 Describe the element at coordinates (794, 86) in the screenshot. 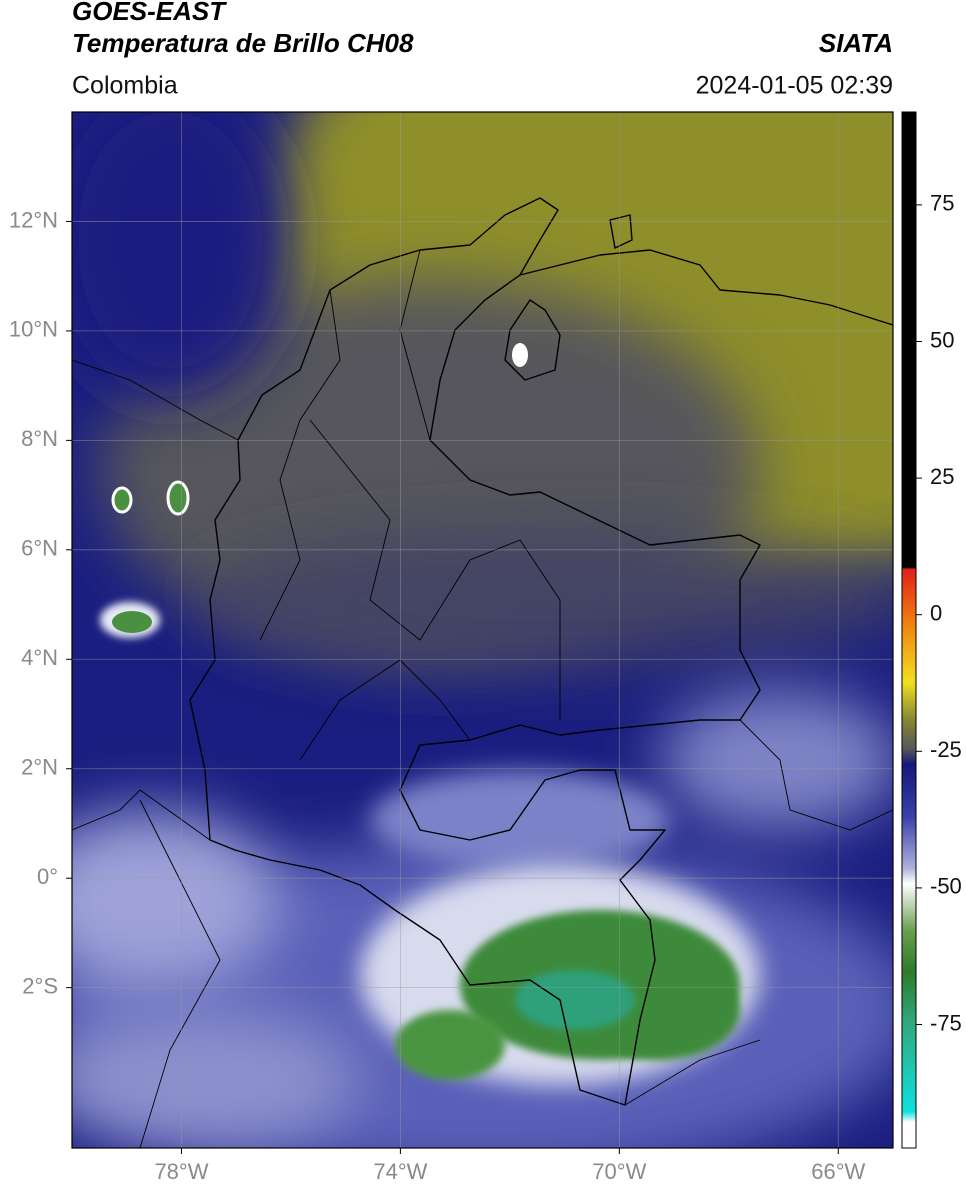

I see `datetime: 2024-01-05 02:39` at that location.